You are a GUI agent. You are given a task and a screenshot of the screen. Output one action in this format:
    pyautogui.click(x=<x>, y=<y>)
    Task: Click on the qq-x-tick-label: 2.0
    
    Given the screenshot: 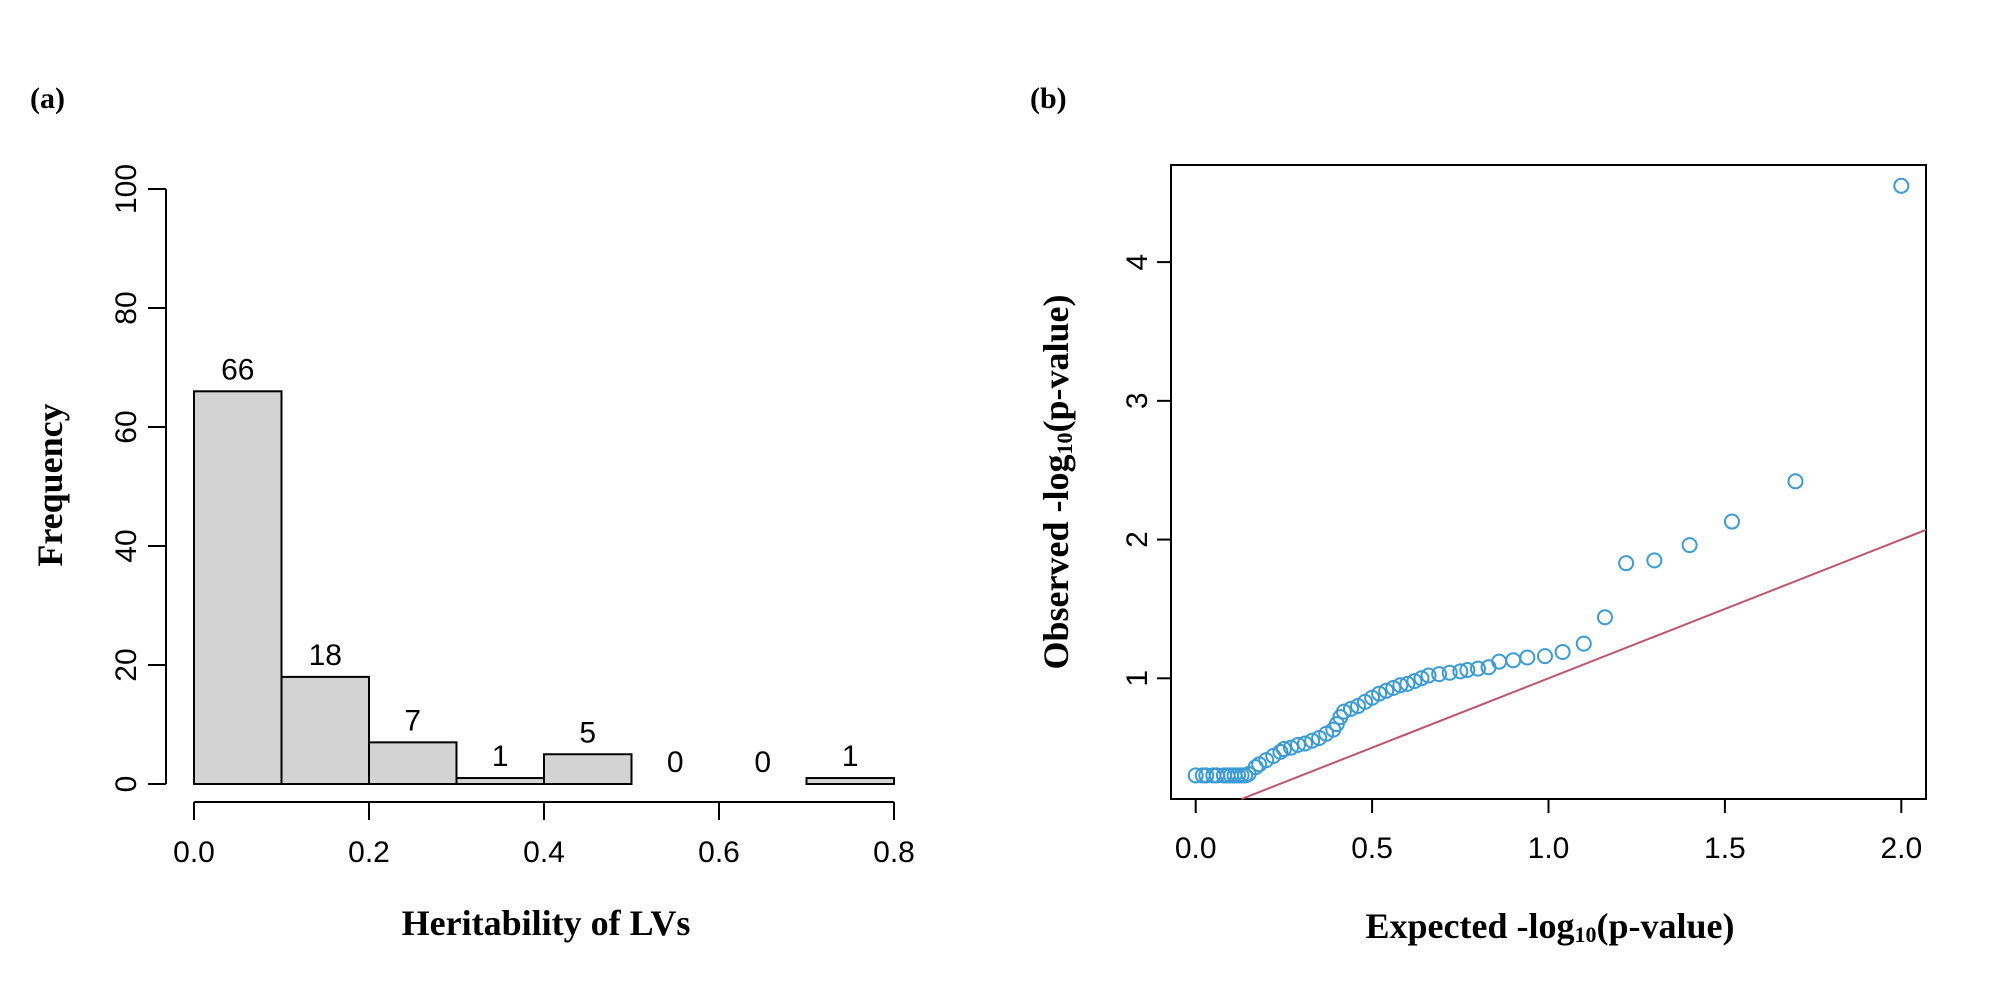 What is the action you would take?
    pyautogui.click(x=1901, y=848)
    